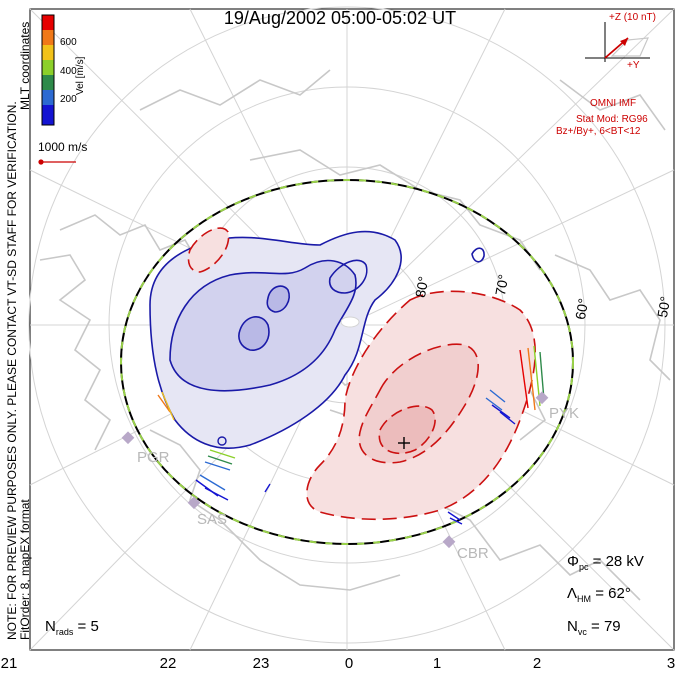 The width and height of the screenshot is (680, 674). Describe the element at coordinates (613, 593) in the screenshot. I see `stat-lambda-hm-value: = 62°` at that location.